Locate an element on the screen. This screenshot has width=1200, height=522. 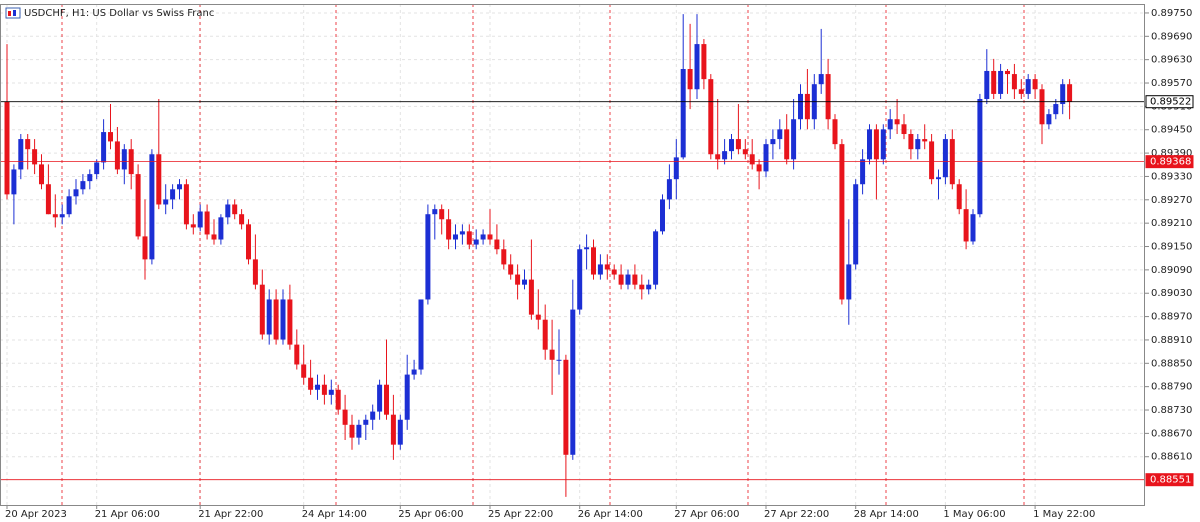
x-tick-label: 27 Apr 06:00 is located at coordinates (706, 514).